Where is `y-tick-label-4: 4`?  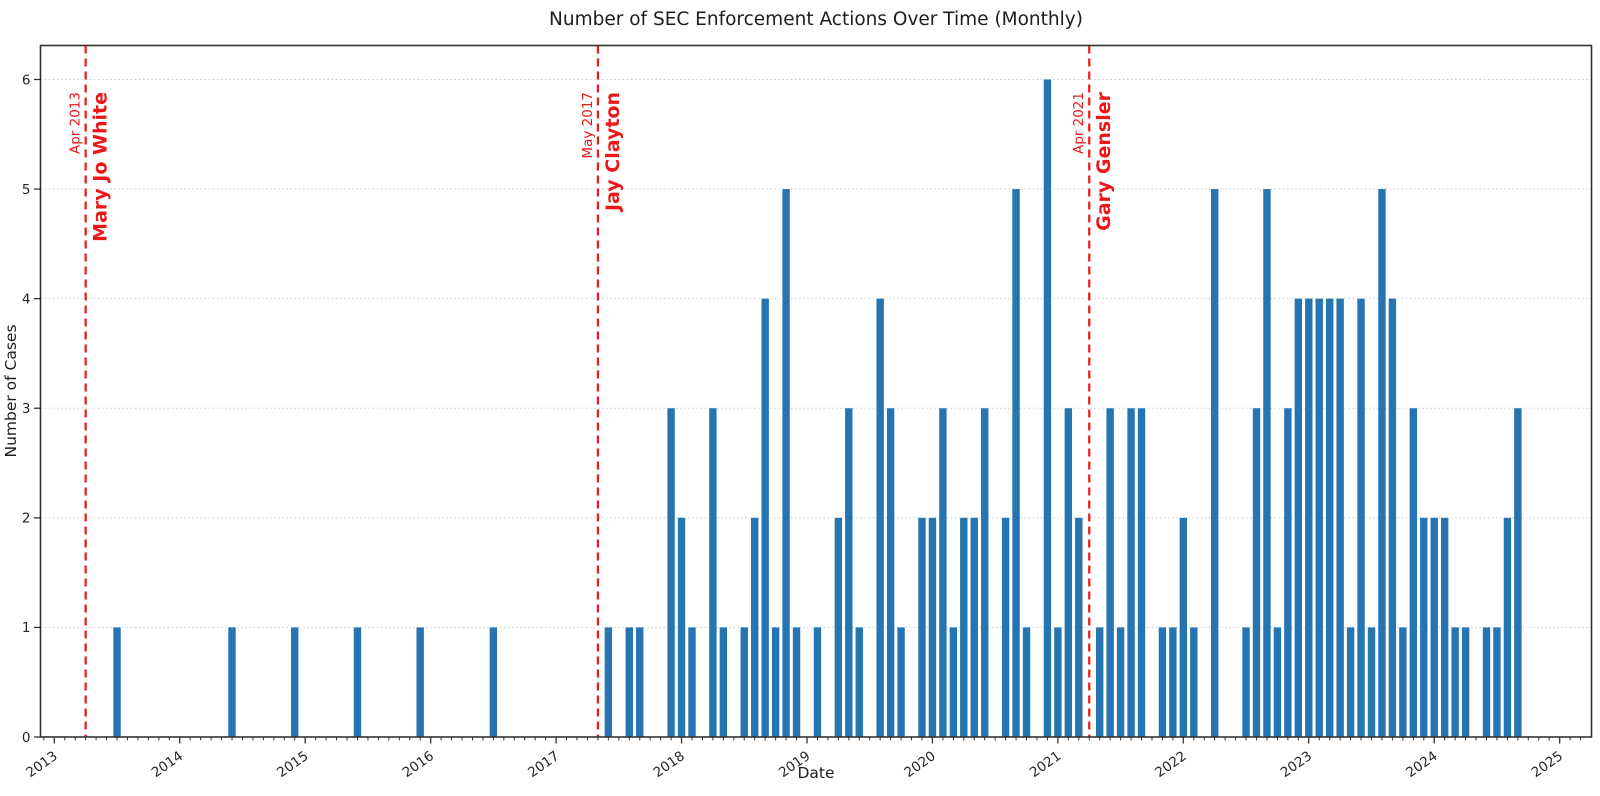 y-tick-label-4: 4 is located at coordinates (26, 299).